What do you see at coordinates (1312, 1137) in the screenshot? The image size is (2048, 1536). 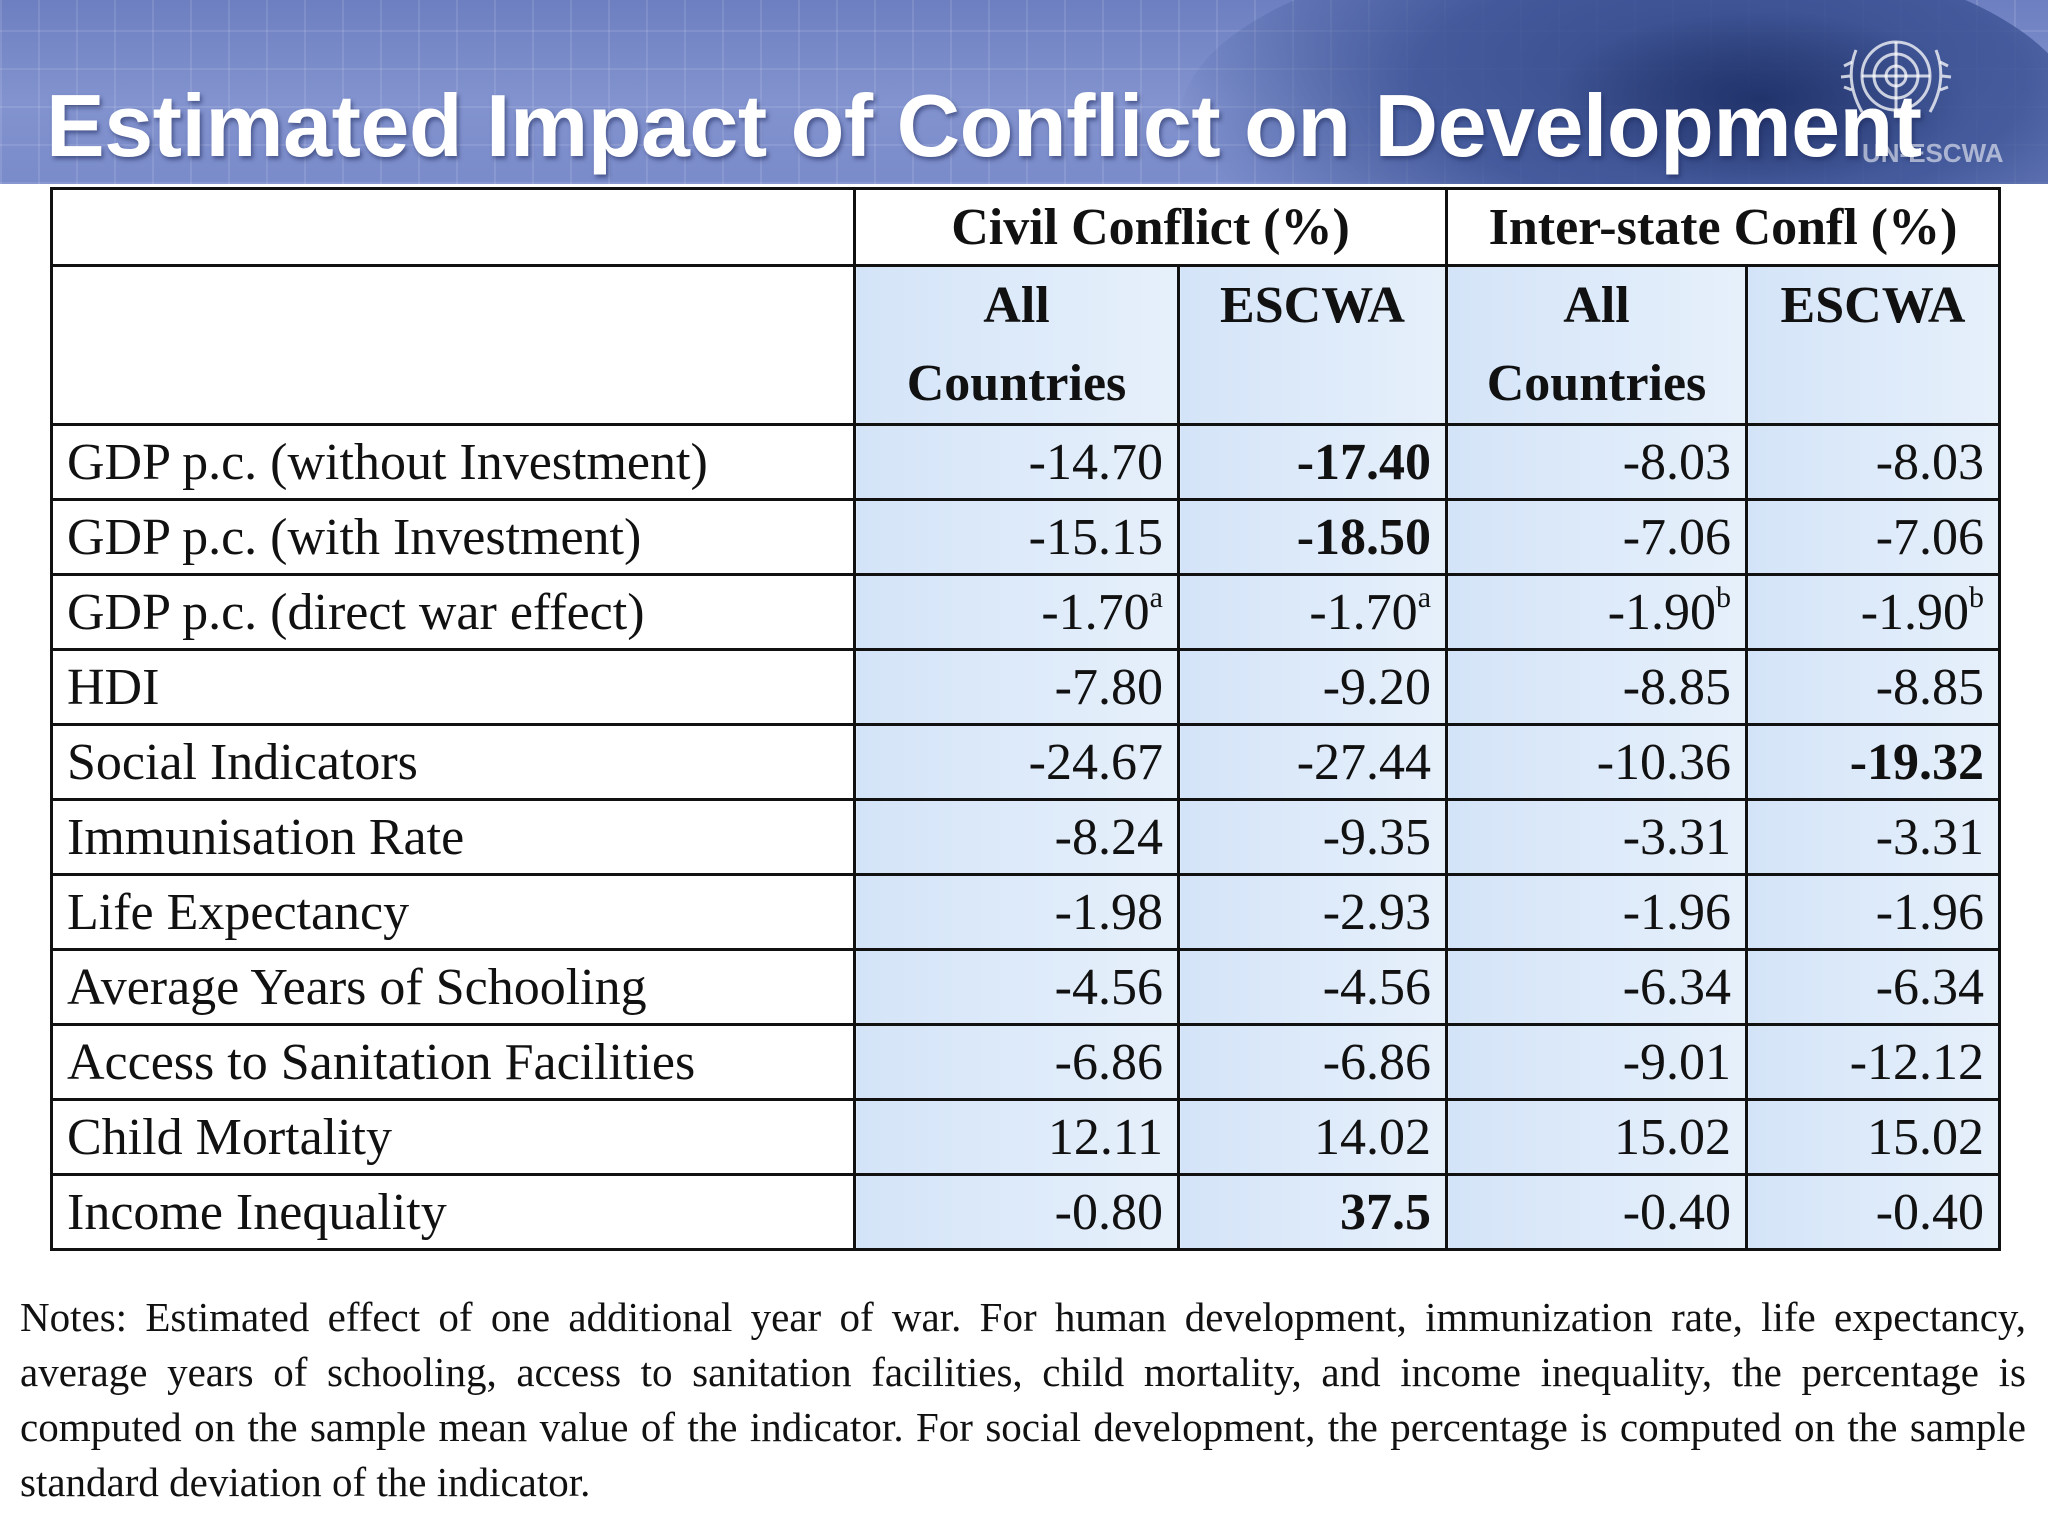 I see `value-cell: 14.02` at bounding box center [1312, 1137].